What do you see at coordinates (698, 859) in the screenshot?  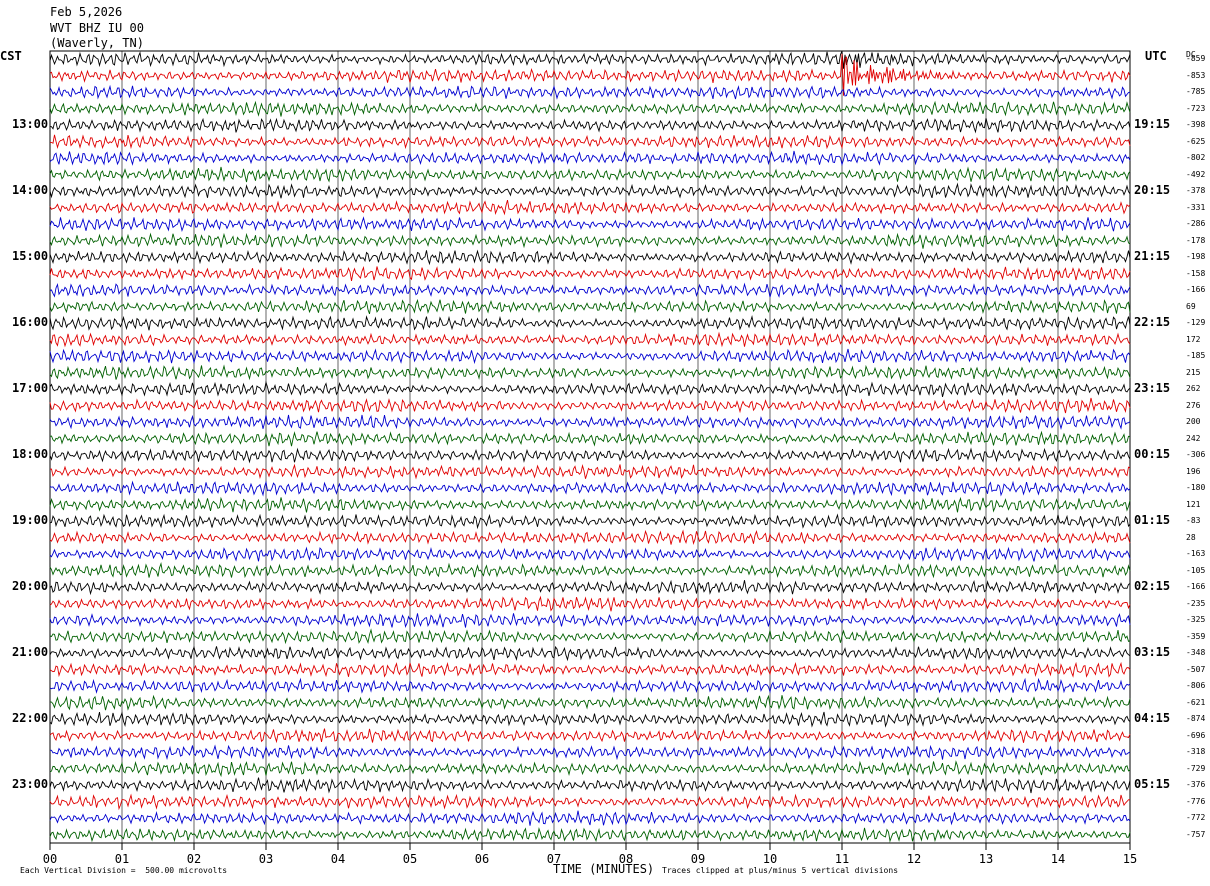 I see `x-tick-label: 09` at bounding box center [698, 859].